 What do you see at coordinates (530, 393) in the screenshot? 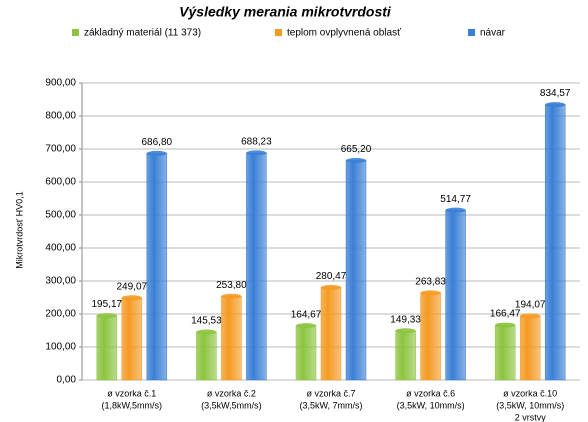
I see `x-tick-label: ø vzorka č.10` at bounding box center [530, 393].